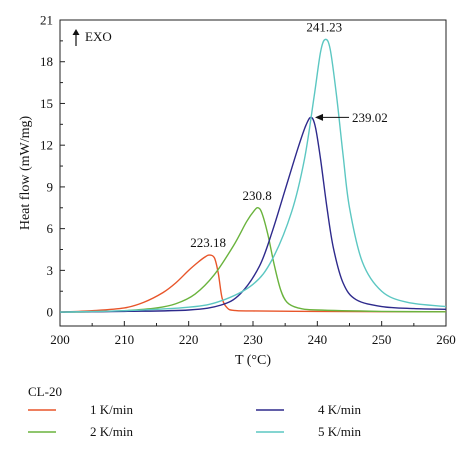  I want to click on x-tick-label: 220, so click(189, 339).